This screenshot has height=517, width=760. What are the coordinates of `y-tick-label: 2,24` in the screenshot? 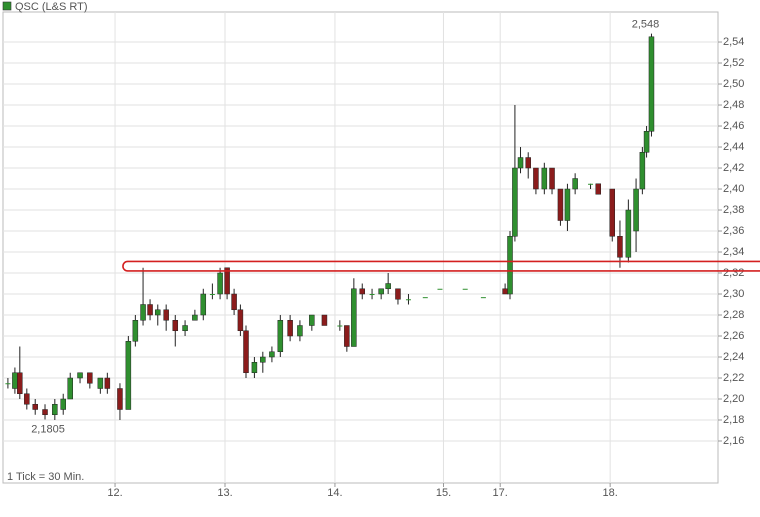 It's located at (733, 357).